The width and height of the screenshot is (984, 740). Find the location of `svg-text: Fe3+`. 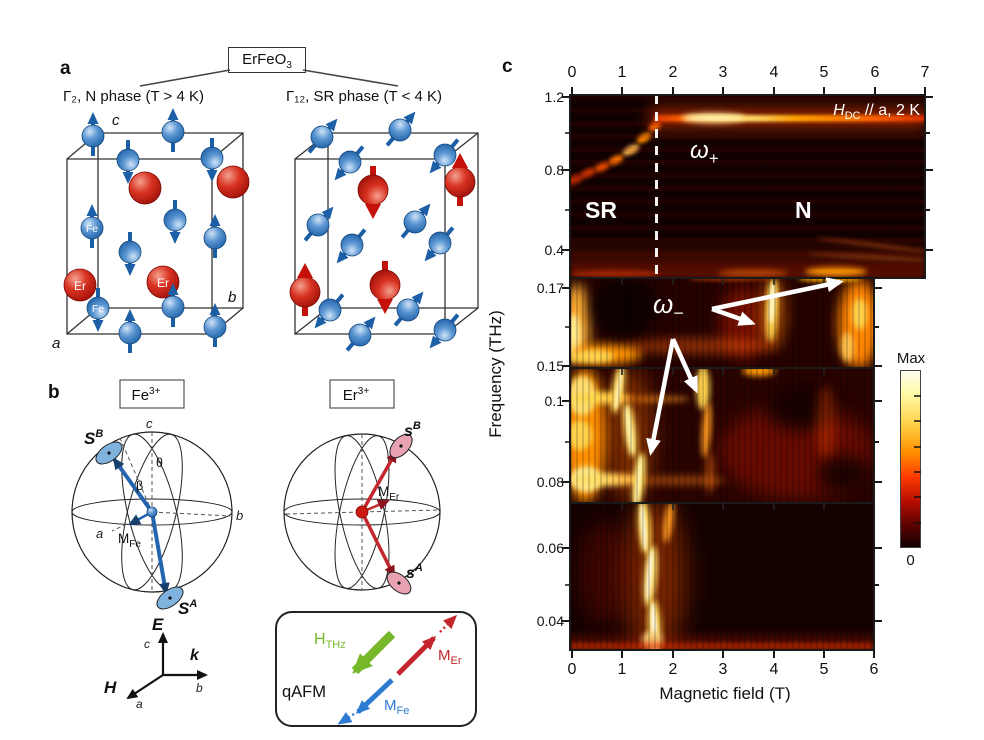

svg-text: Fe3+ is located at coordinates (146, 395).